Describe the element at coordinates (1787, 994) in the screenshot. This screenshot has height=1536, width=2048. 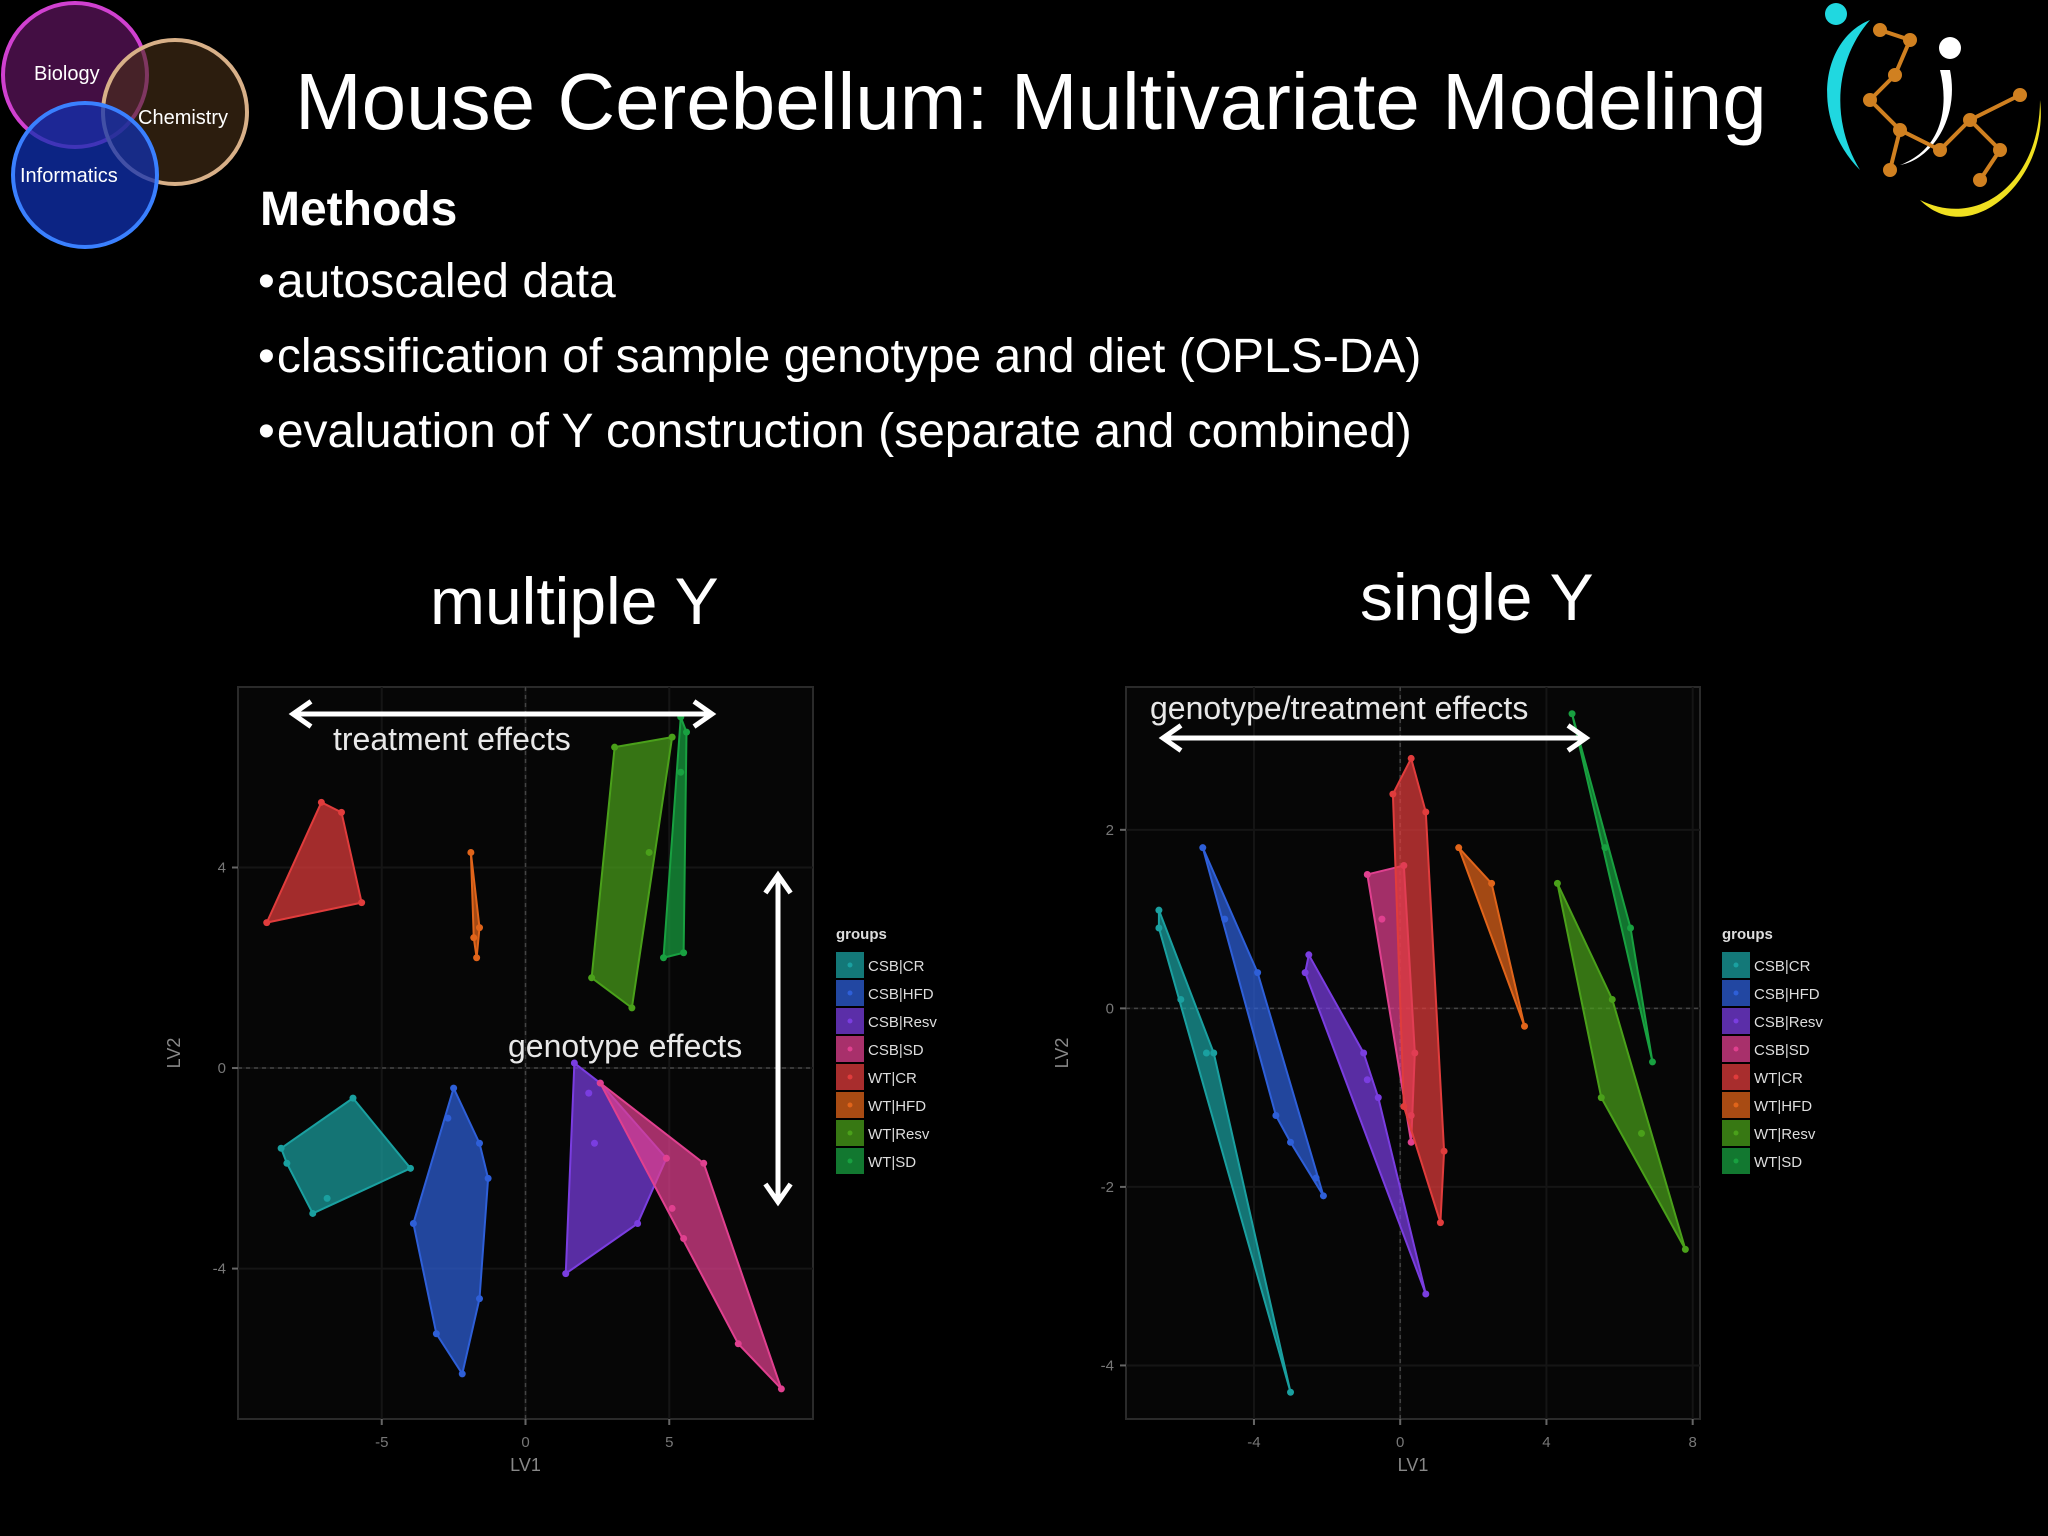
I see `legend-entry: CSB|HFD` at that location.